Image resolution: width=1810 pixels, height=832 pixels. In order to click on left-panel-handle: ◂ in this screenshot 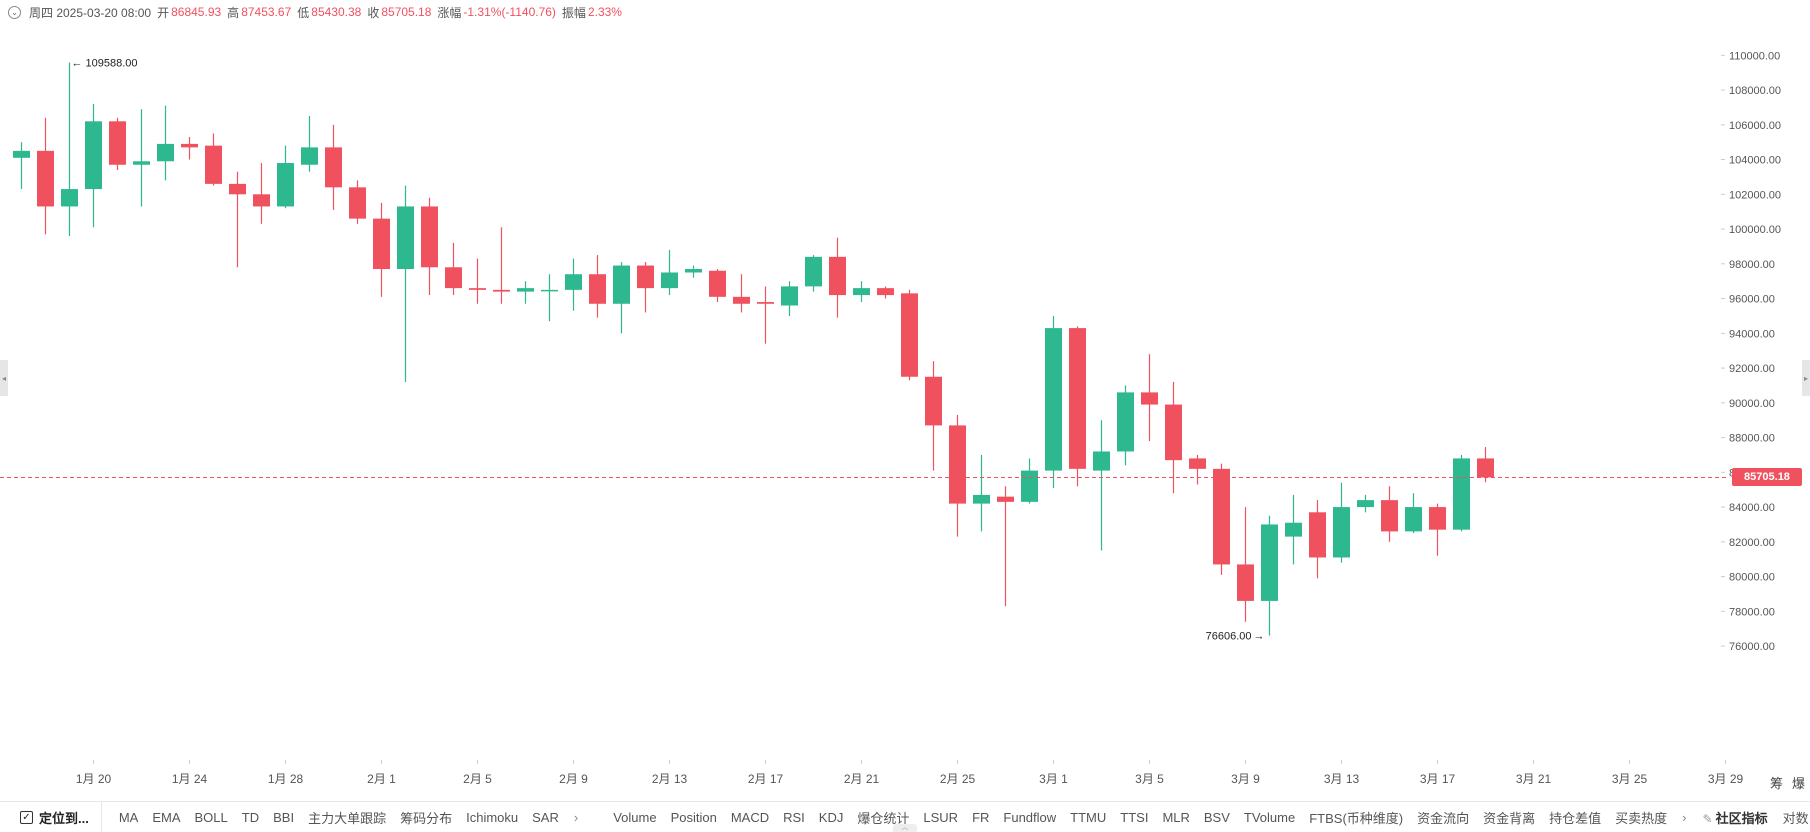, I will do `click(4, 378)`.